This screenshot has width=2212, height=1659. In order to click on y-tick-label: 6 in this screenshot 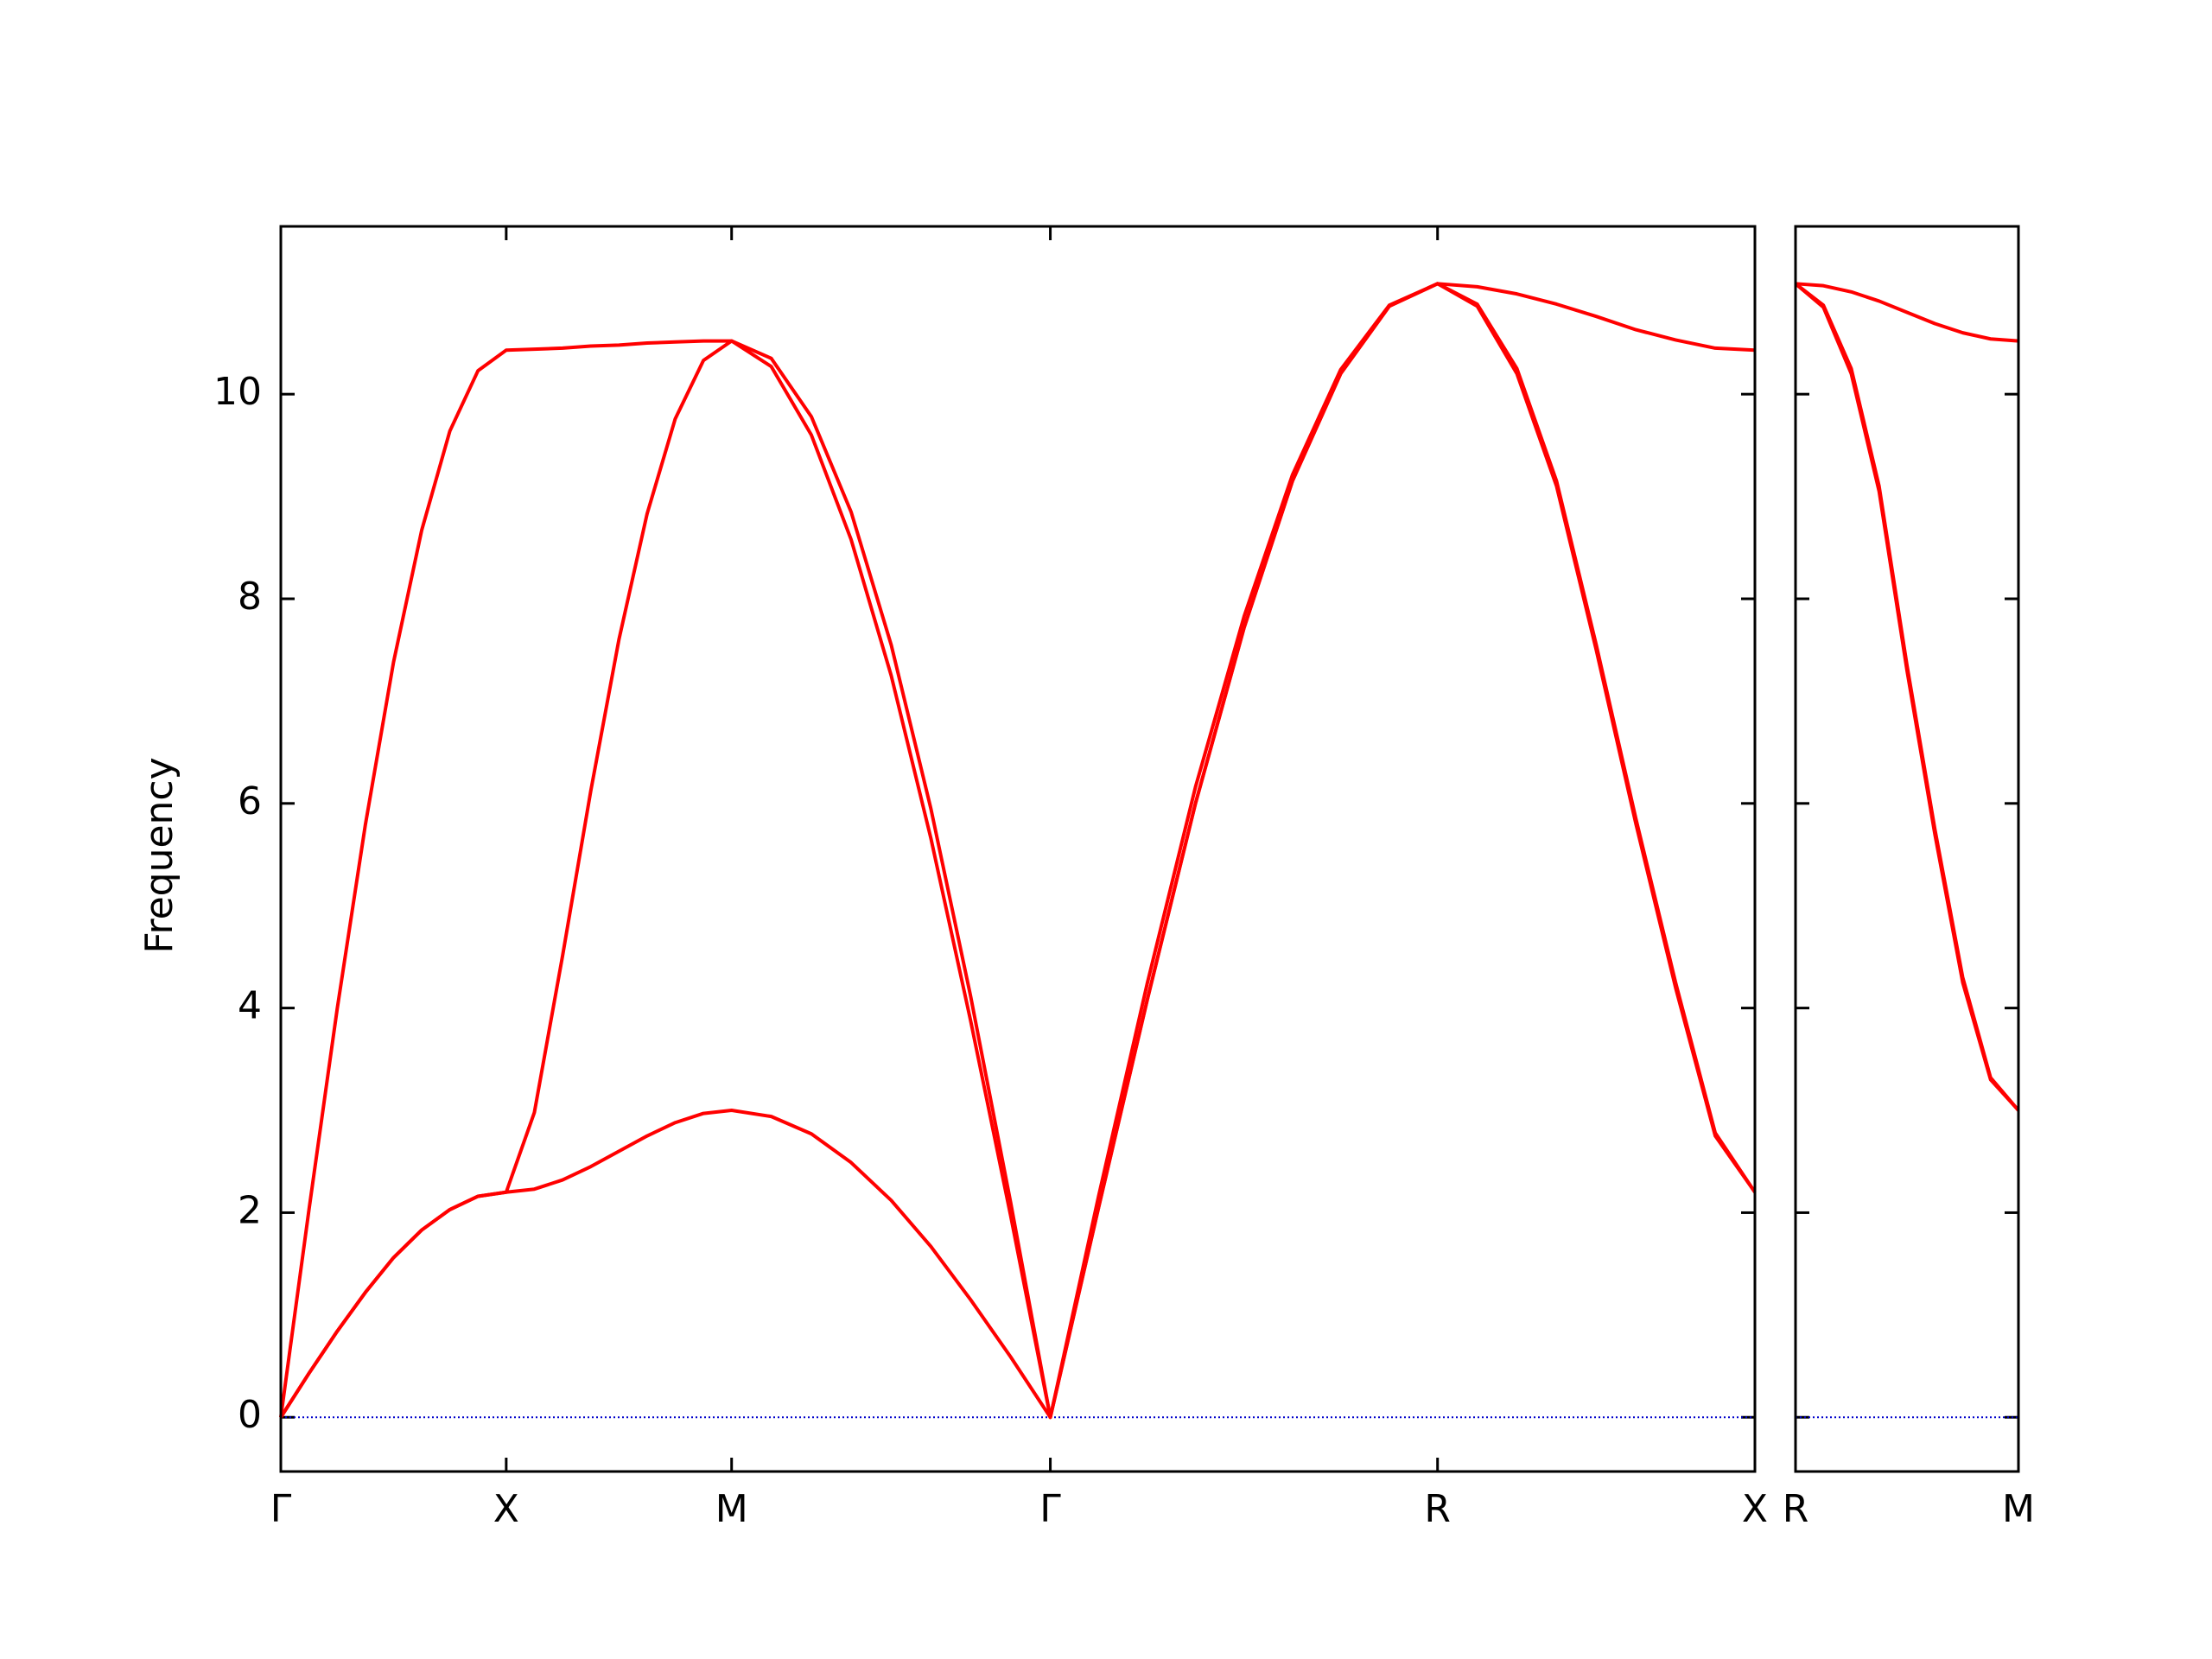, I will do `click(250, 801)`.